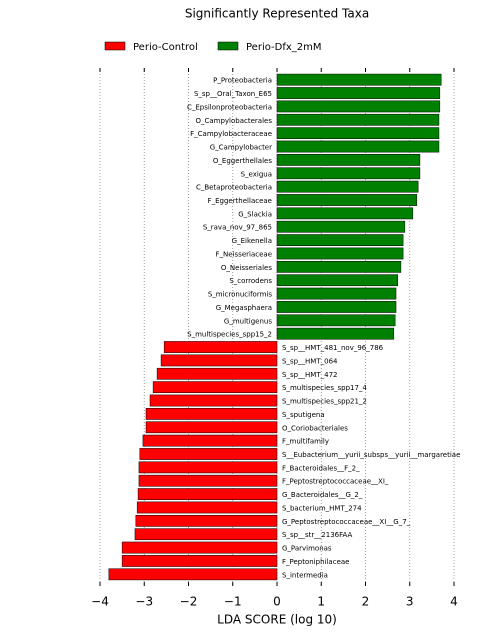 The image size is (504, 637). I want to click on category-label: S_sp__HMT_481_nov_96_786, so click(333, 348).